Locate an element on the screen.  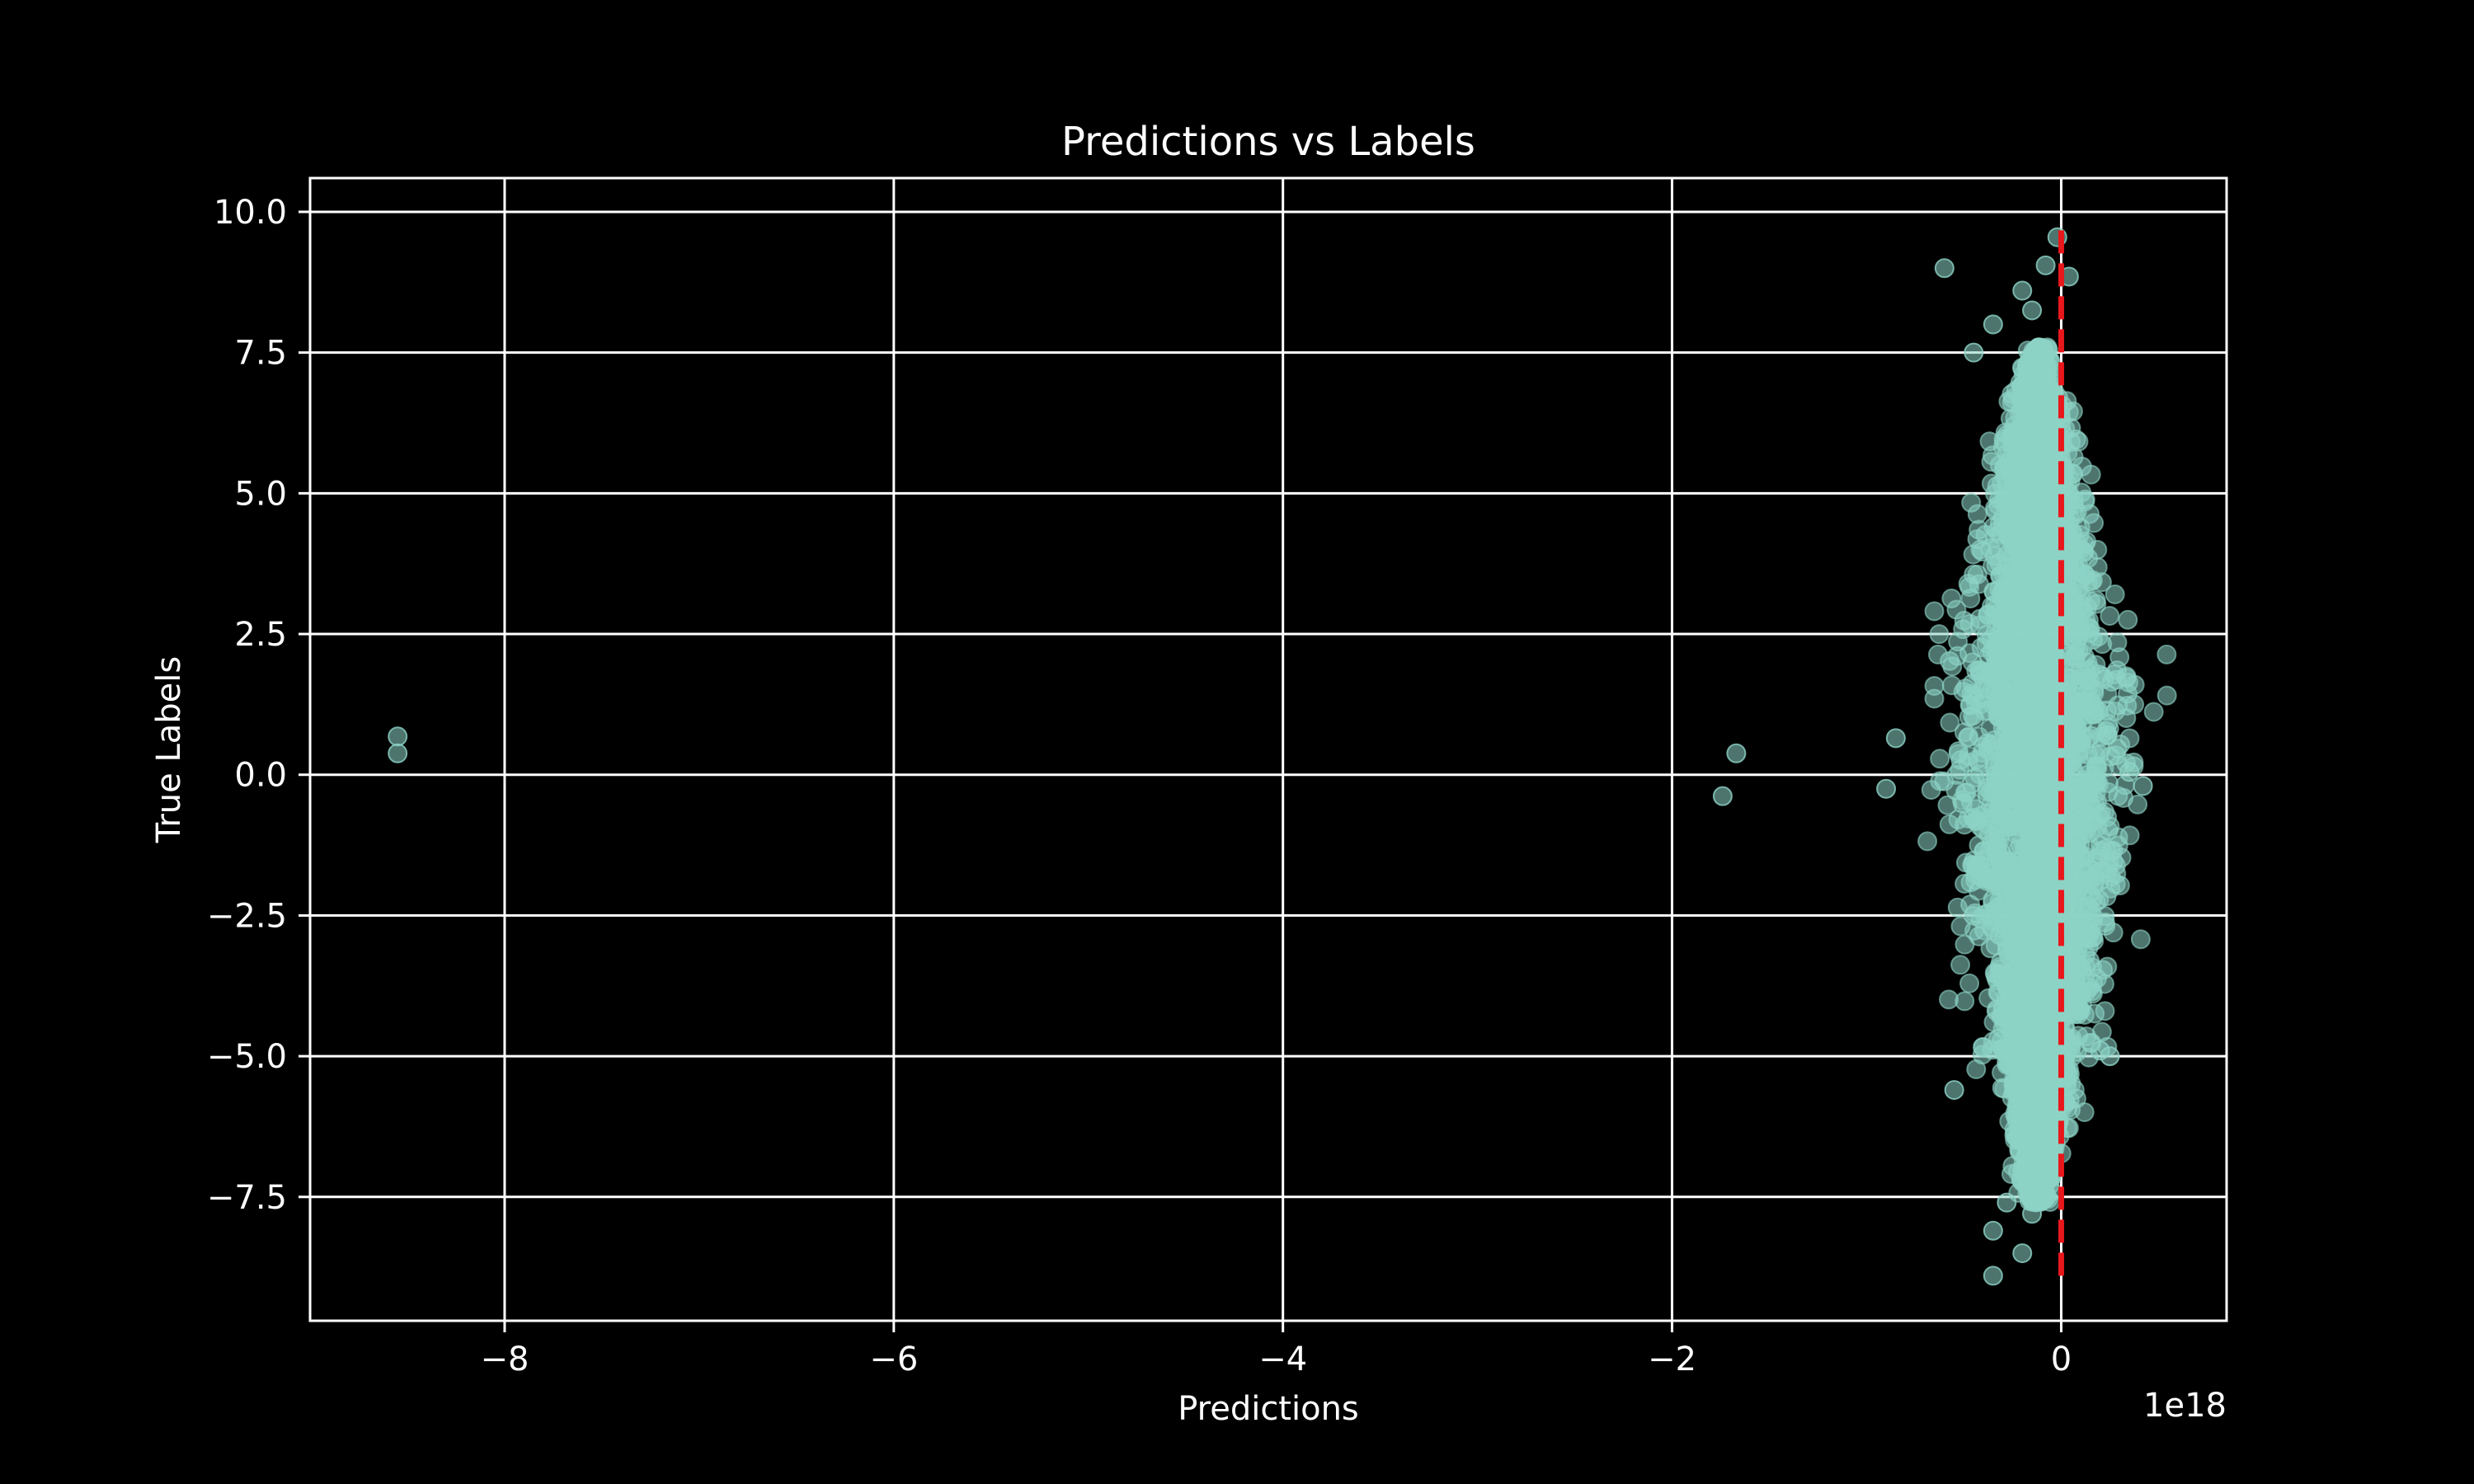
x-axis-offset-label: 1e18 is located at coordinates (2185, 1406).